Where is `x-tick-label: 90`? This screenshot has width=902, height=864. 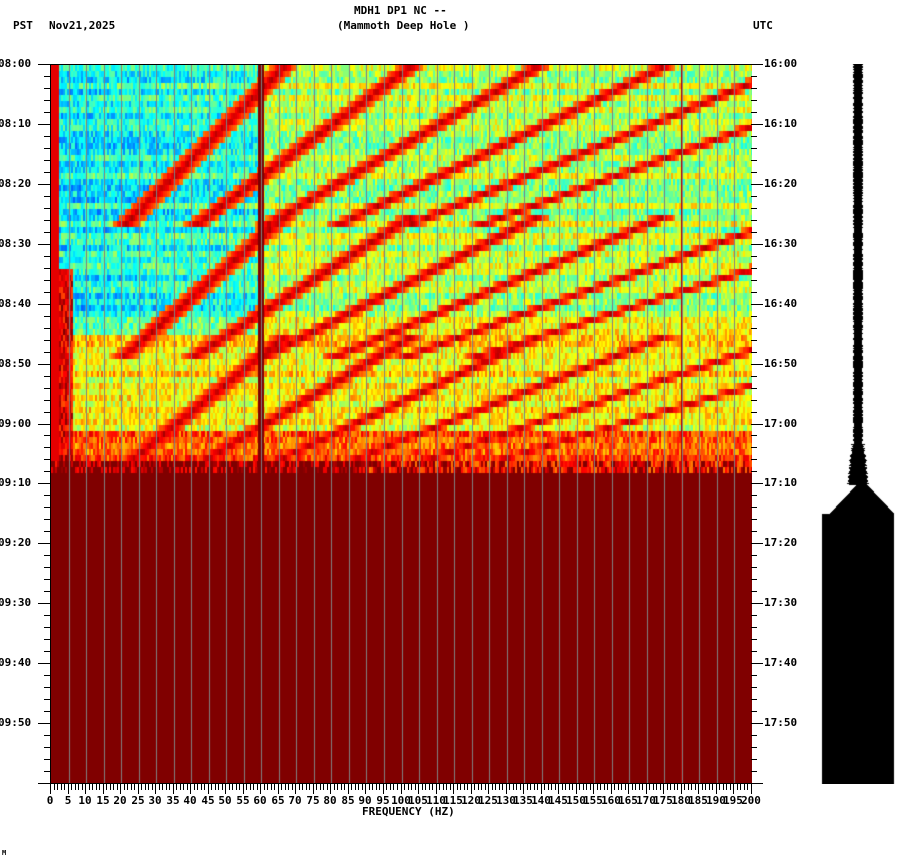
x-tick-label: 90 is located at coordinates (365, 800).